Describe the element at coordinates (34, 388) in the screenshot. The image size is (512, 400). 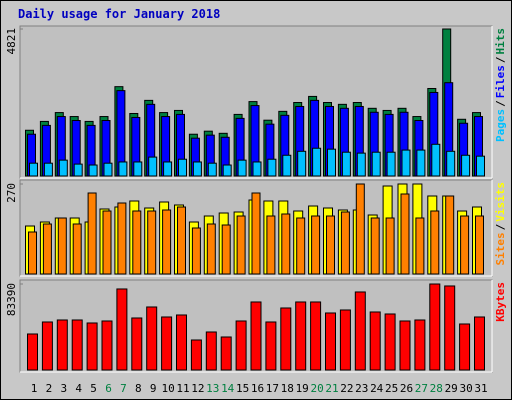
I see `x-tick-label: 1` at that location.